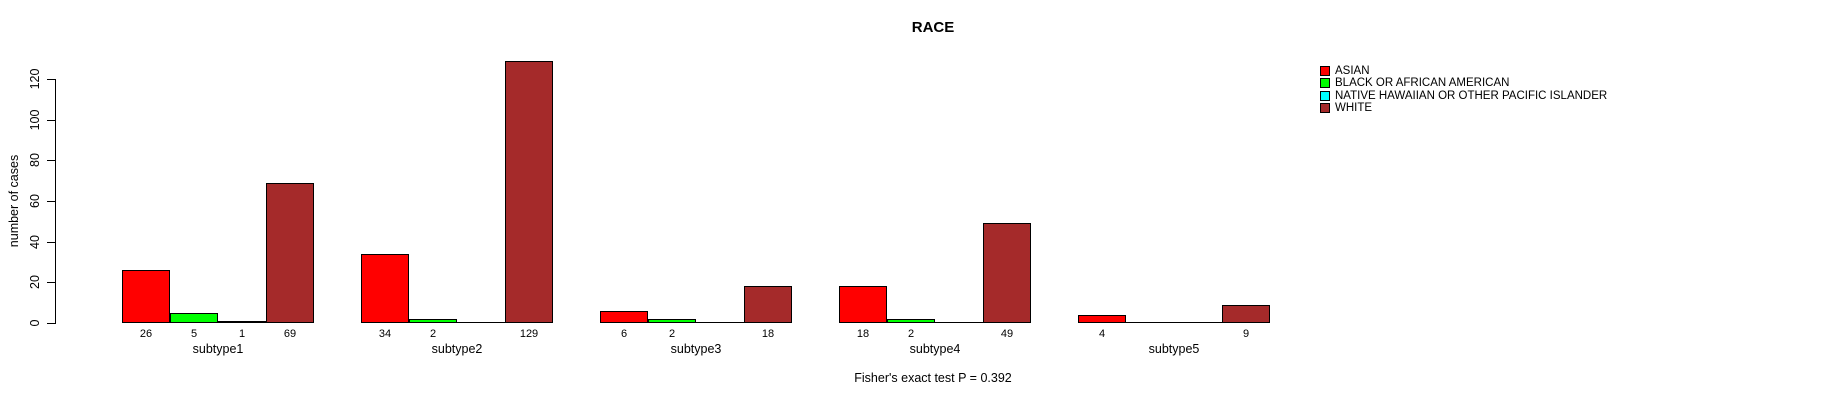  Describe the element at coordinates (35, 323) in the screenshot. I see `y-tick-label: 0` at that location.